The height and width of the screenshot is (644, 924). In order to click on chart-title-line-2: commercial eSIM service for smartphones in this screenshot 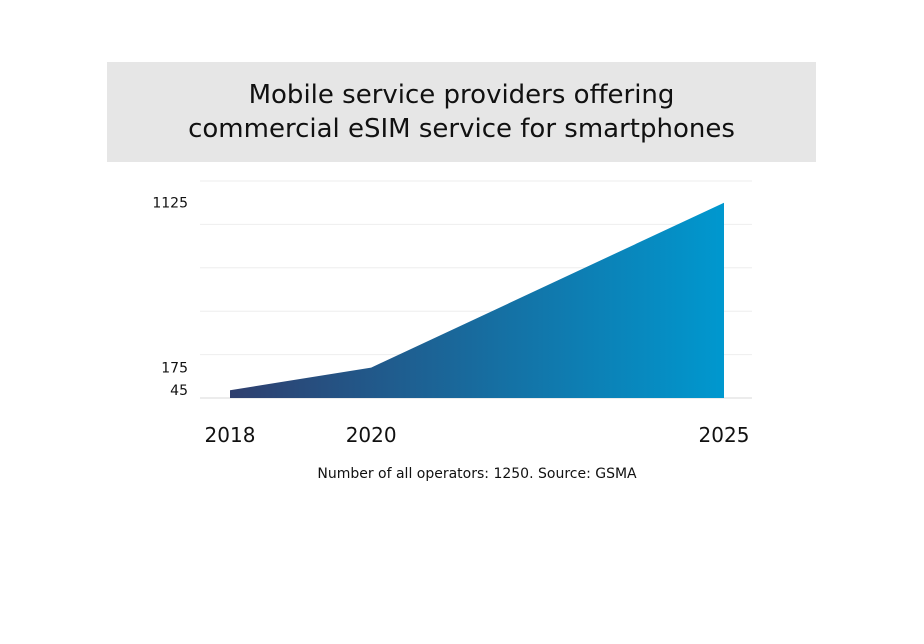, I will do `click(461, 129)`.